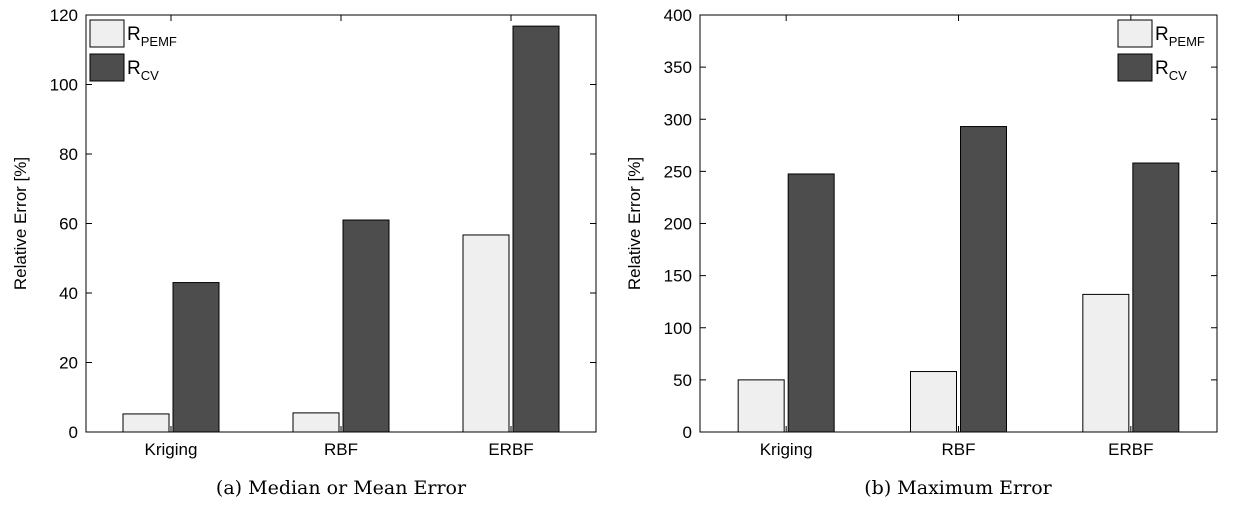 The width and height of the screenshot is (1235, 507). What do you see at coordinates (68, 224) in the screenshot?
I see `y-tick-label: 60` at bounding box center [68, 224].